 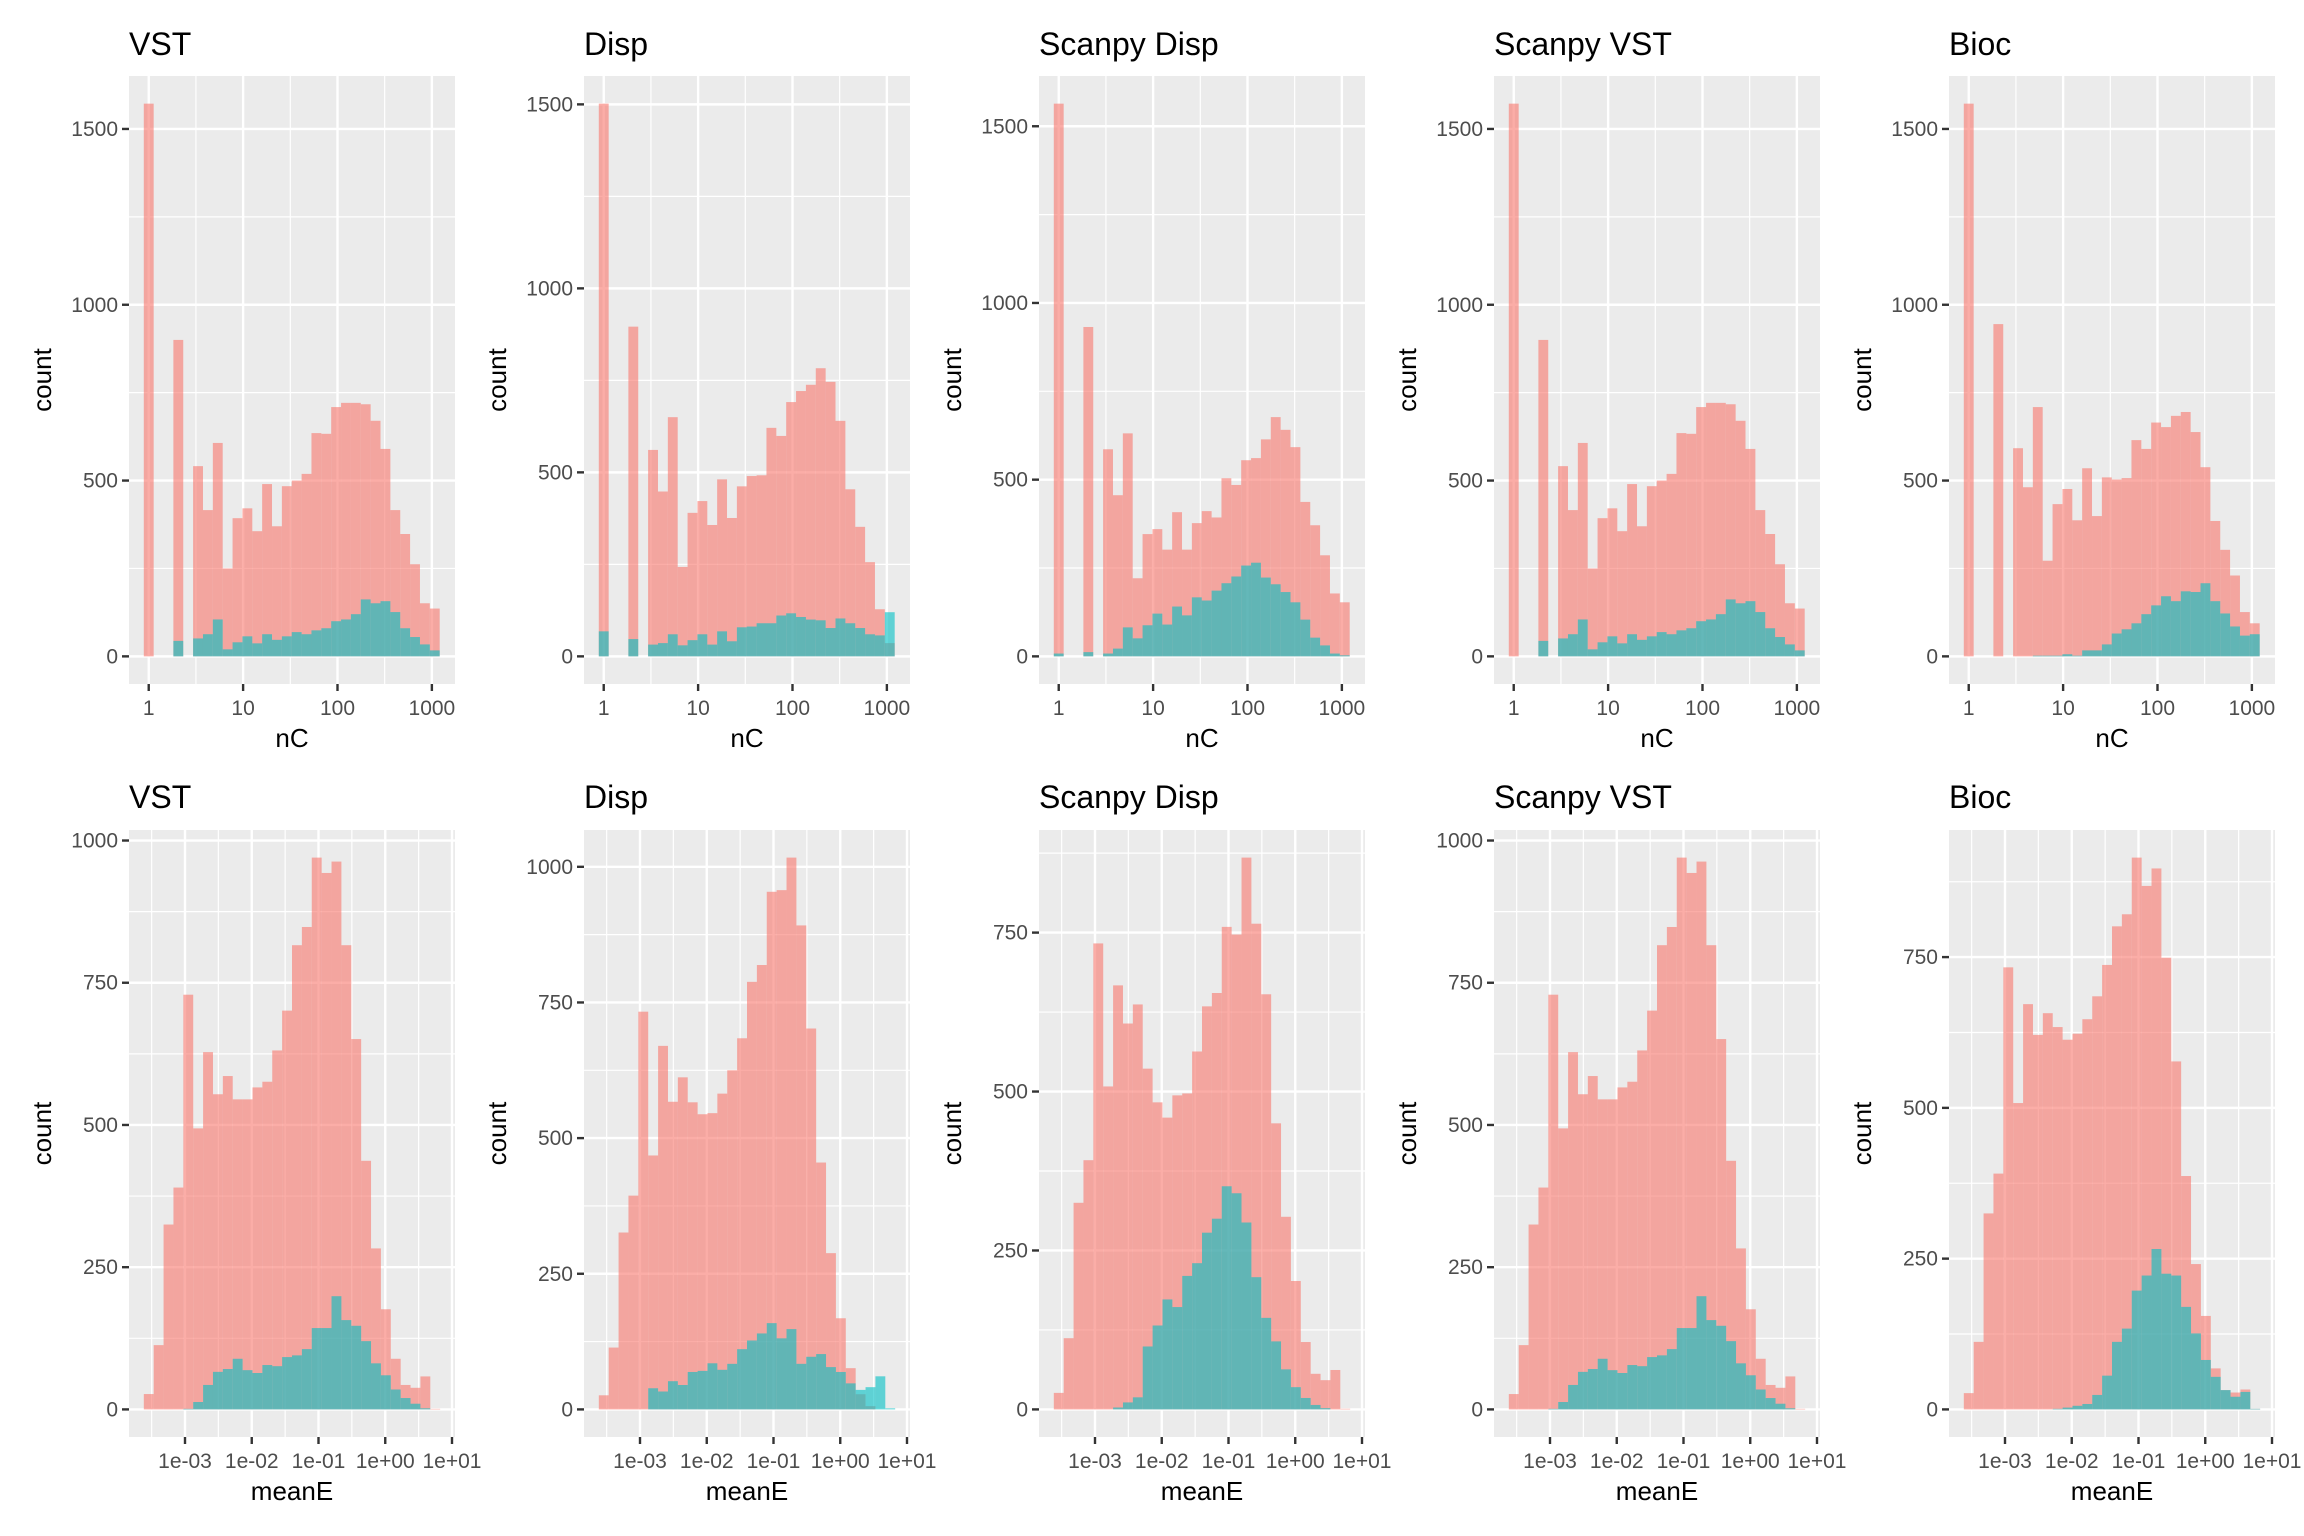 I want to click on x-tick-label: 1000, so click(x=432, y=708).